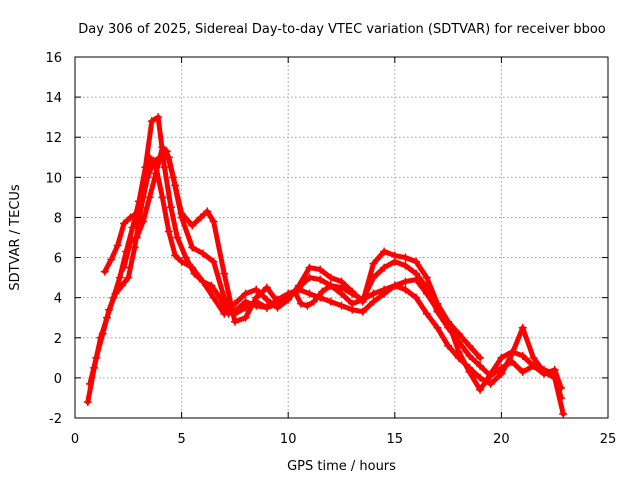 The width and height of the screenshot is (640, 480). Describe the element at coordinates (501, 439) in the screenshot. I see `x-tick-label: 20` at that location.